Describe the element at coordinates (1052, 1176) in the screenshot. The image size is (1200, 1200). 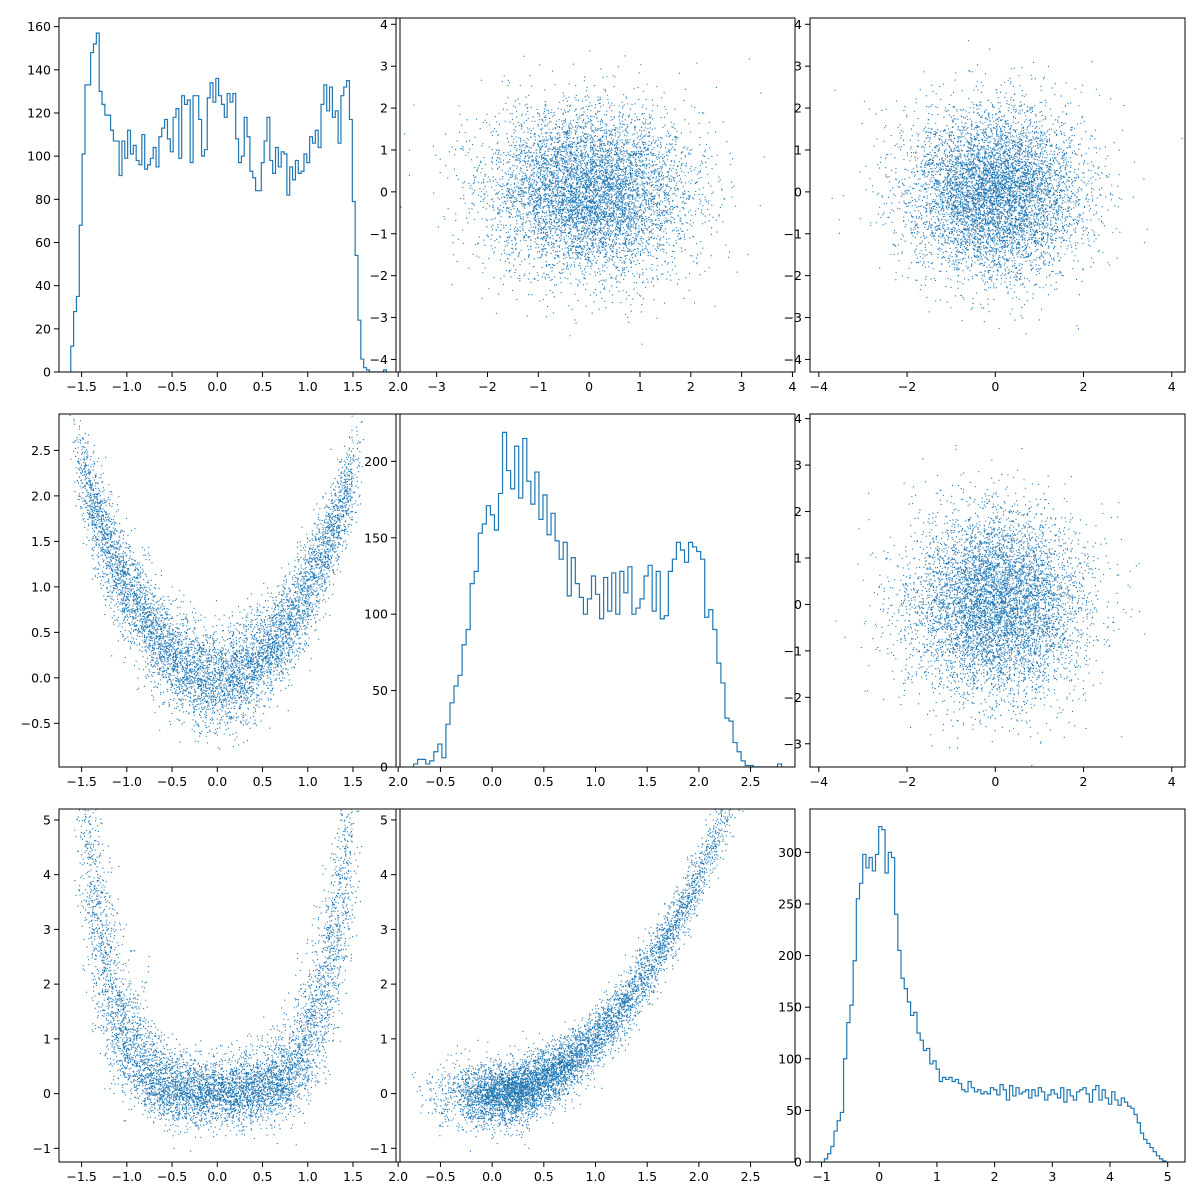
I see `x-tick-label: 3` at that location.